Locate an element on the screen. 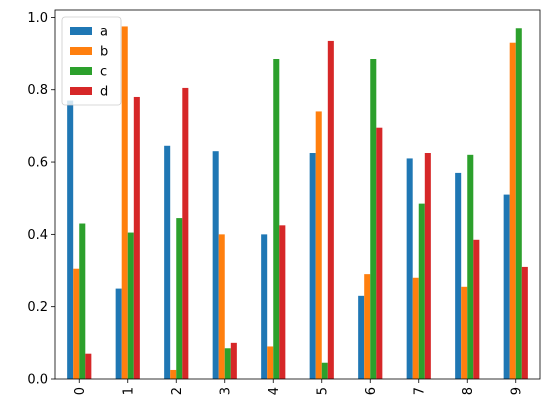 This screenshot has height=408, width=547. legend-label-d: d is located at coordinates (104, 92).